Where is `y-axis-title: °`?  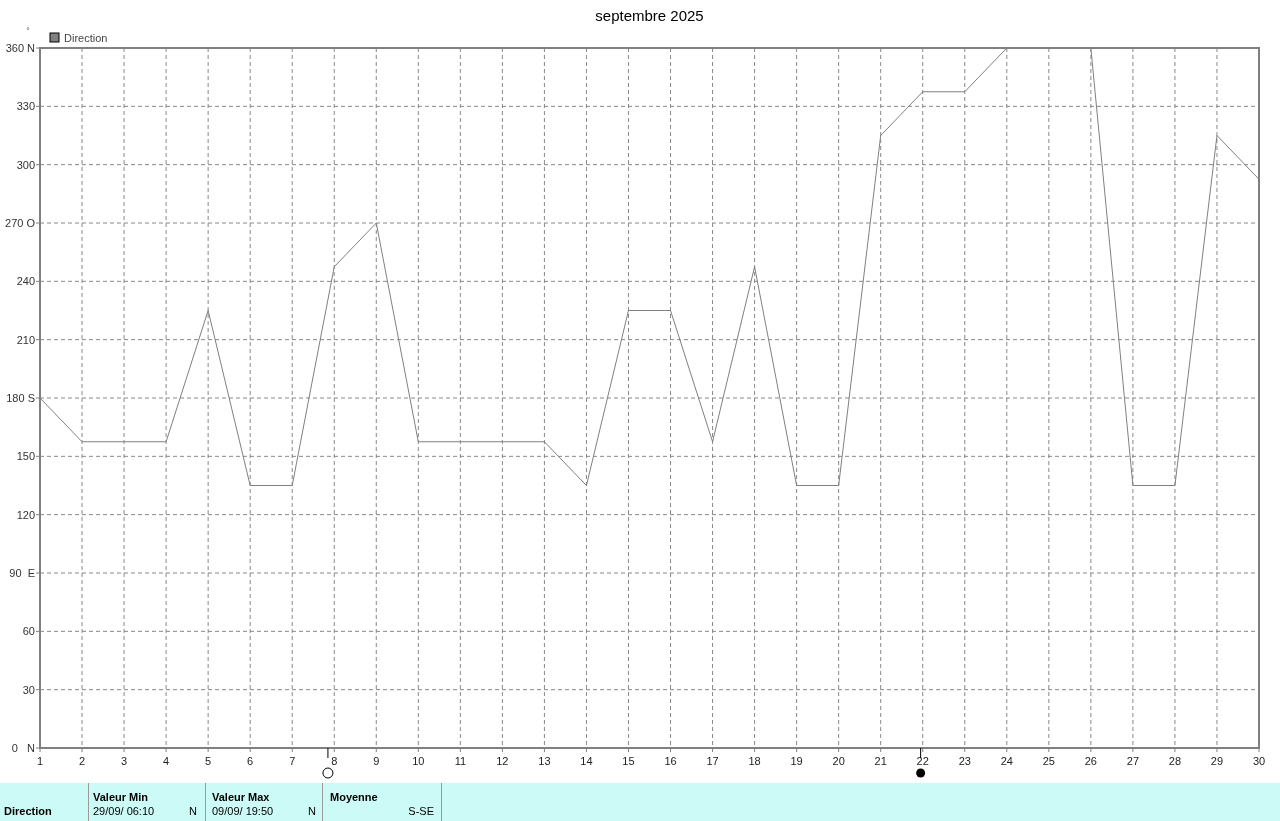 y-axis-title: ° is located at coordinates (28, 31).